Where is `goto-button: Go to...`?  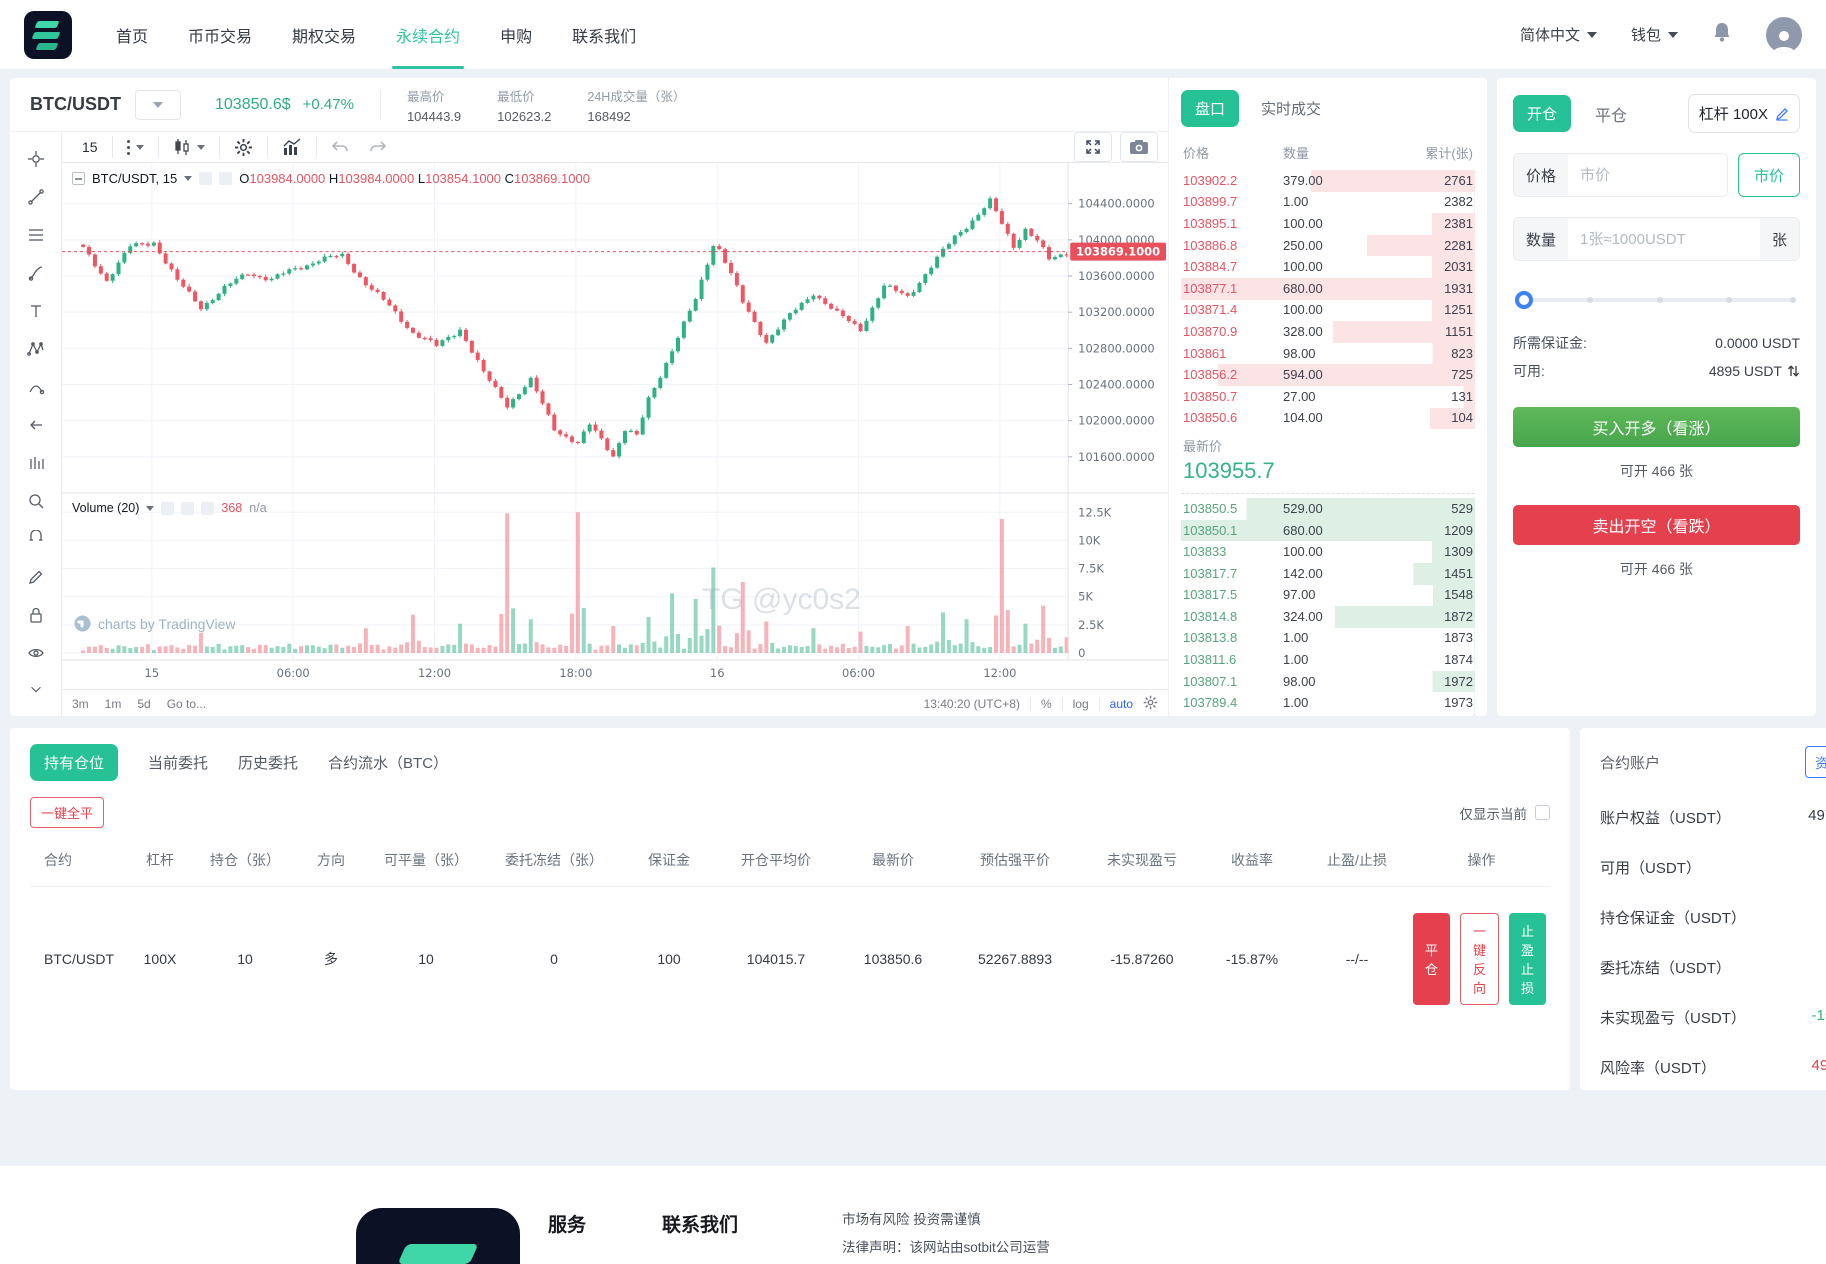 goto-button: Go to... is located at coordinates (186, 704).